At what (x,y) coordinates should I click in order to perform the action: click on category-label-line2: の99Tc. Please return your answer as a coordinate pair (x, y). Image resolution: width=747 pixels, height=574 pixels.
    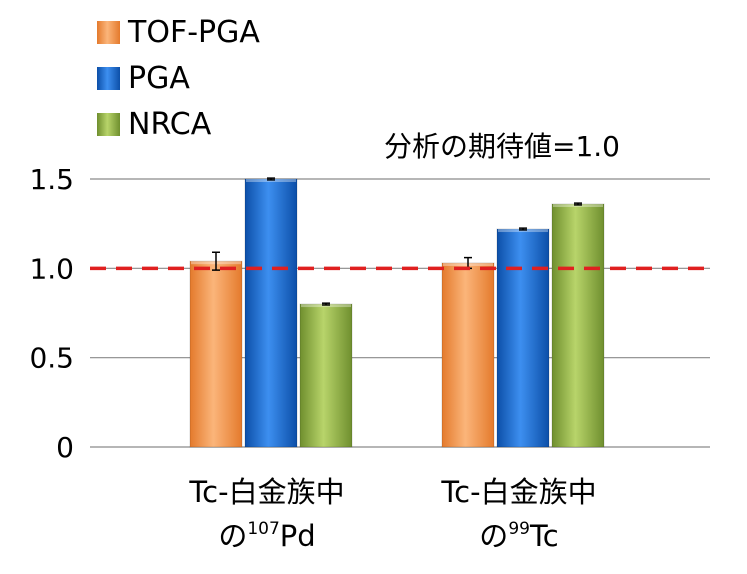
    Looking at the image, I should click on (518, 536).